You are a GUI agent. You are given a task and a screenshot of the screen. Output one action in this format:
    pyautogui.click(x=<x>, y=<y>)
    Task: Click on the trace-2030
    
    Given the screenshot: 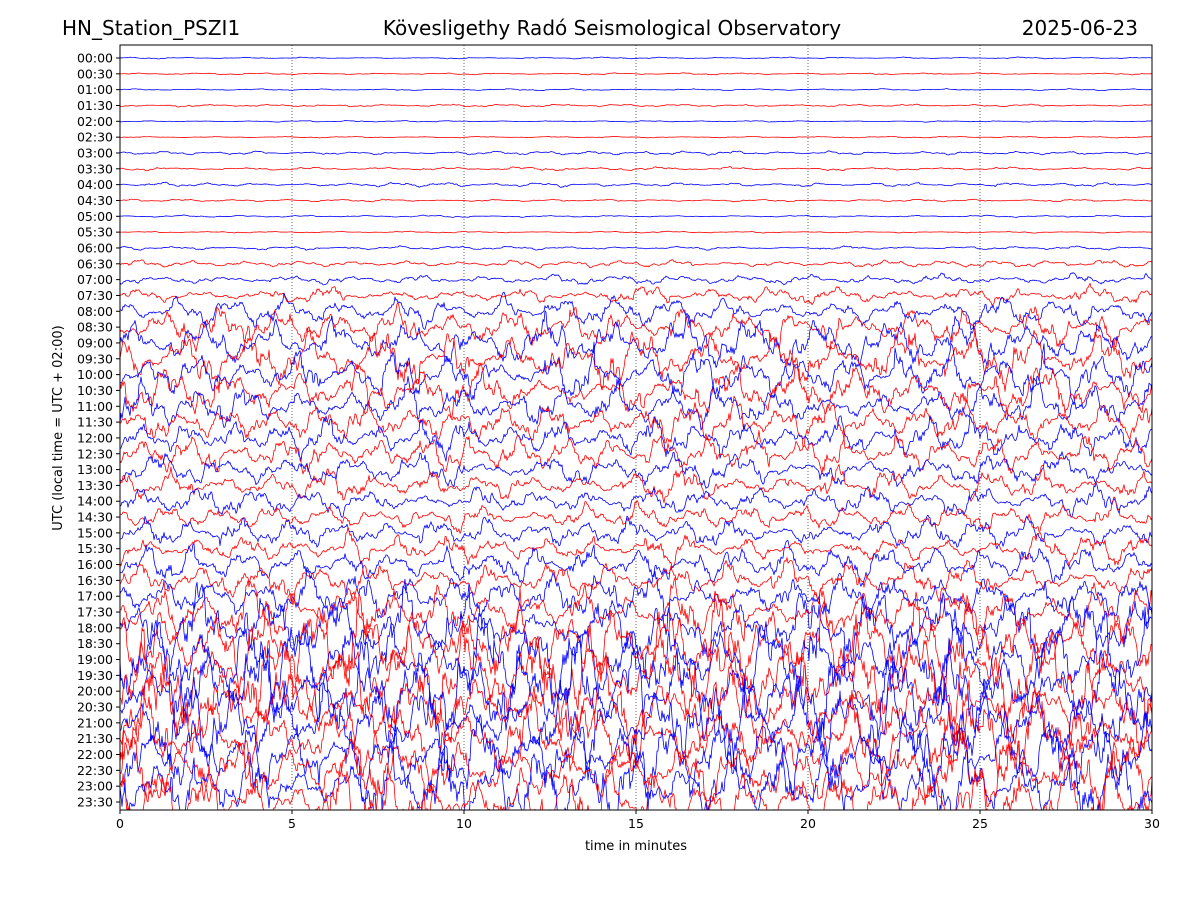 What is the action you would take?
    pyautogui.click(x=636, y=706)
    